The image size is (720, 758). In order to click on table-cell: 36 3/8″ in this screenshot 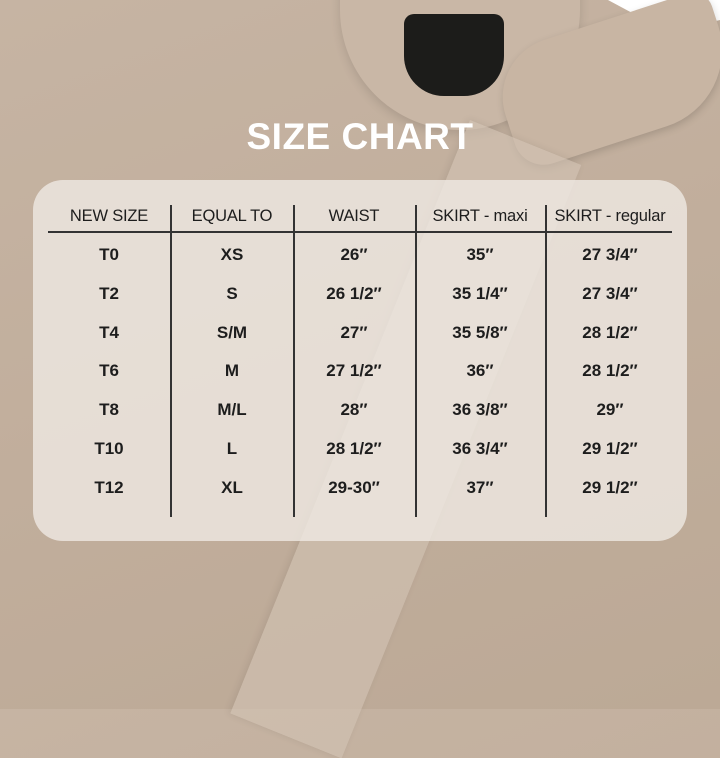, I will do `click(480, 410)`.